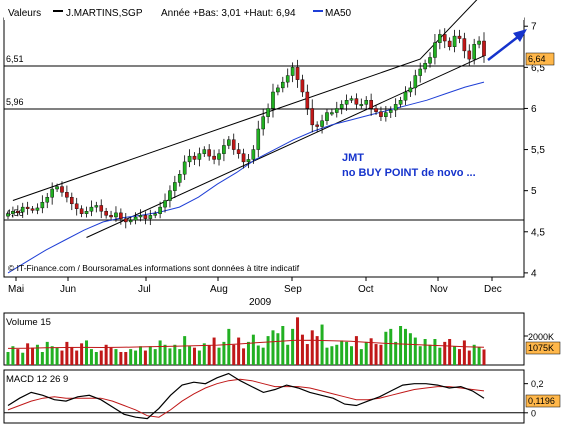 This screenshot has width=570, height=435. I want to click on macd-panel-frame, so click(264, 396).